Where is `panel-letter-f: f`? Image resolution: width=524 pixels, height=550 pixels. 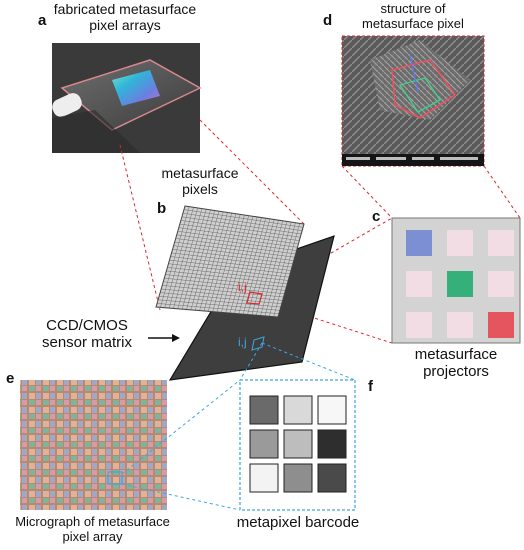
panel-letter-f: f is located at coordinates (370, 386).